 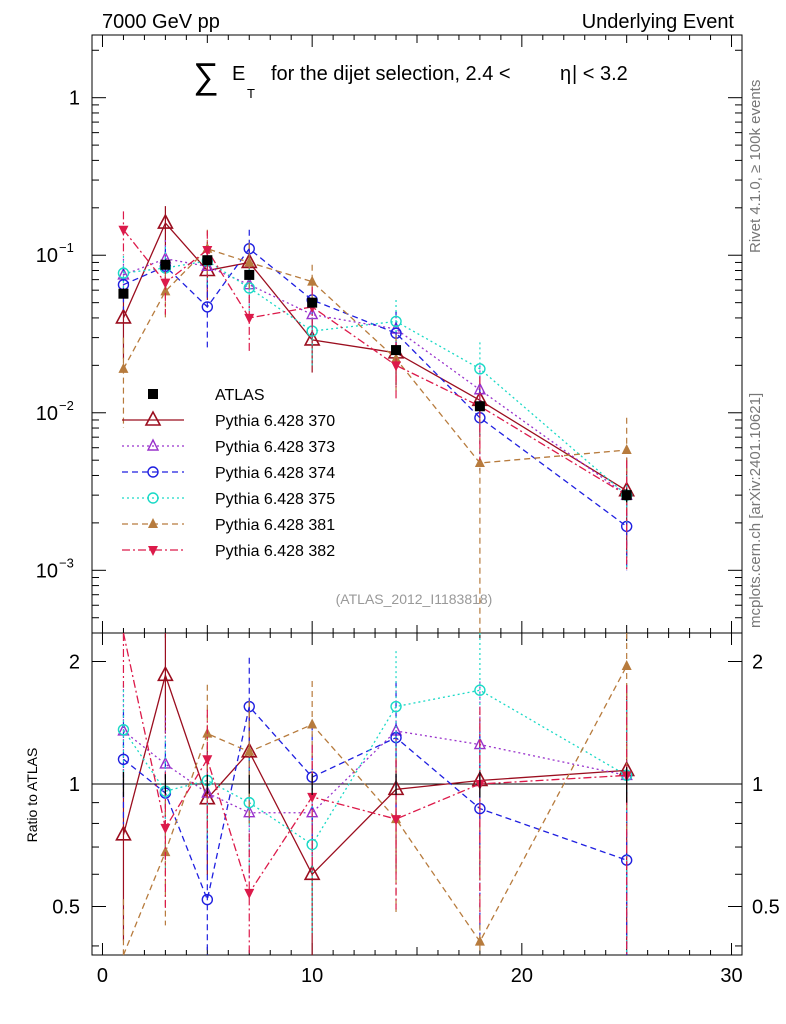 What do you see at coordinates (66, 907) in the screenshot?
I see `ratio-y-tick-label: 0.5` at bounding box center [66, 907].